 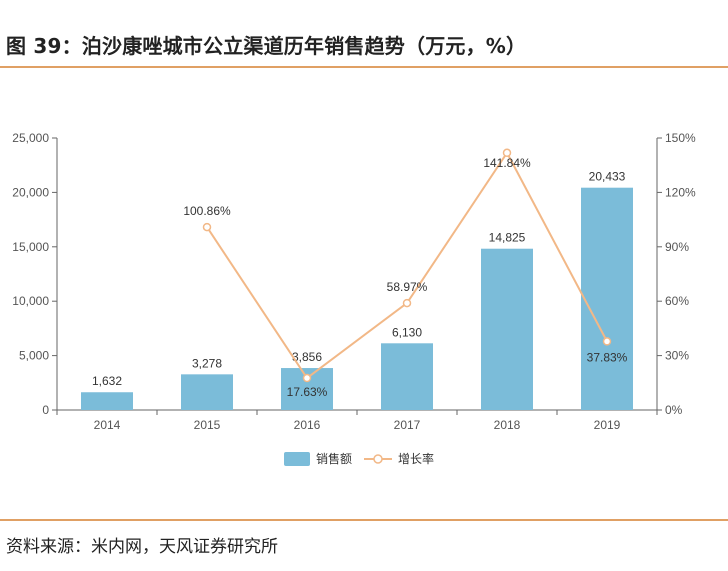 I want to click on left-y-tick-label: 25,000, so click(x=30, y=138).